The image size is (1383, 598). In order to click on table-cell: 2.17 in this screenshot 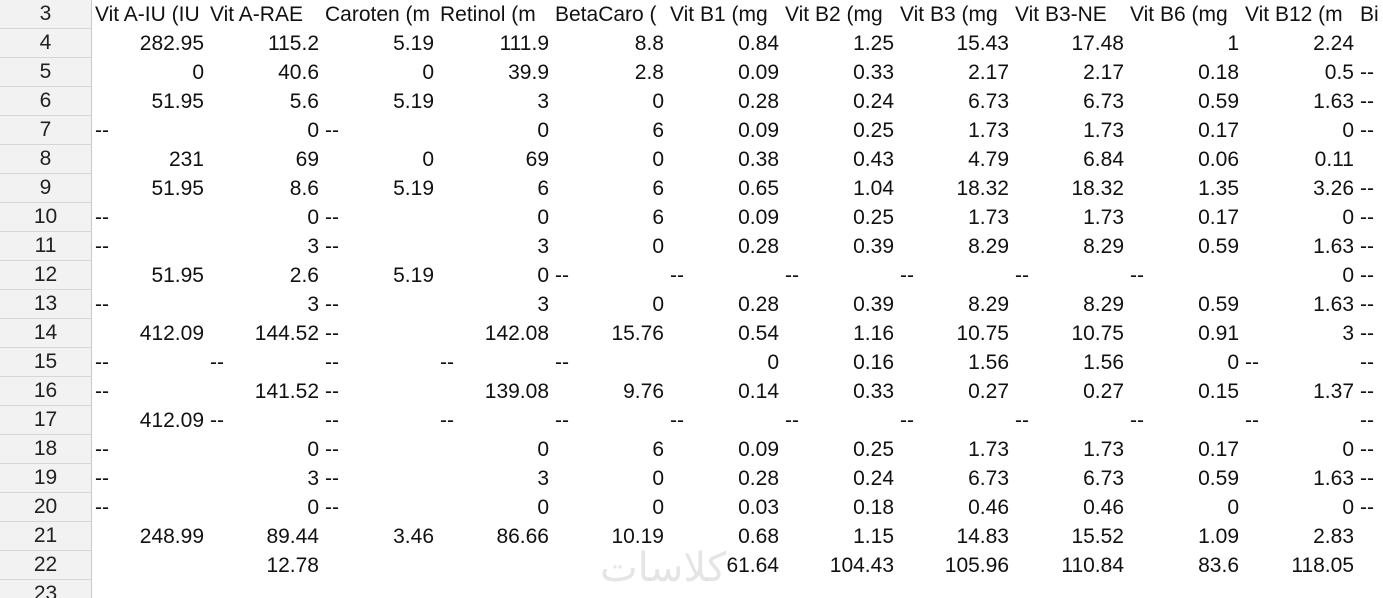, I will do `click(1103, 72)`.